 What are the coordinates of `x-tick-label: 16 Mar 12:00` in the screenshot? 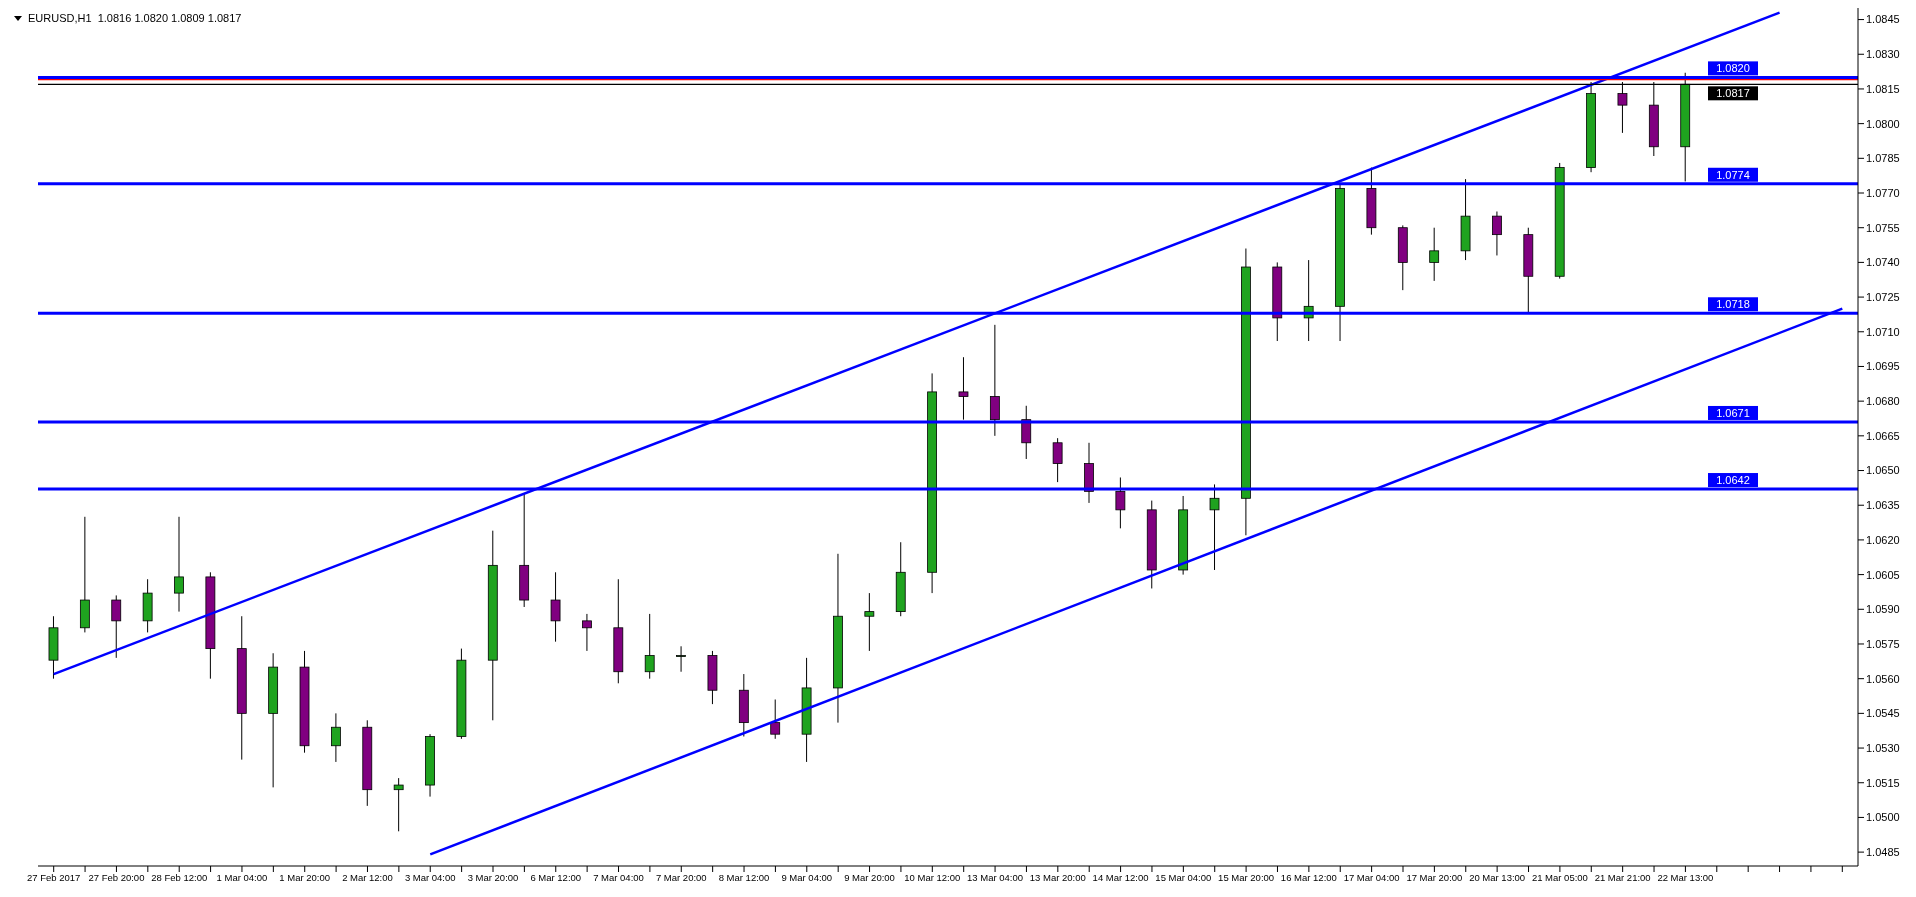 It's located at (1308, 877).